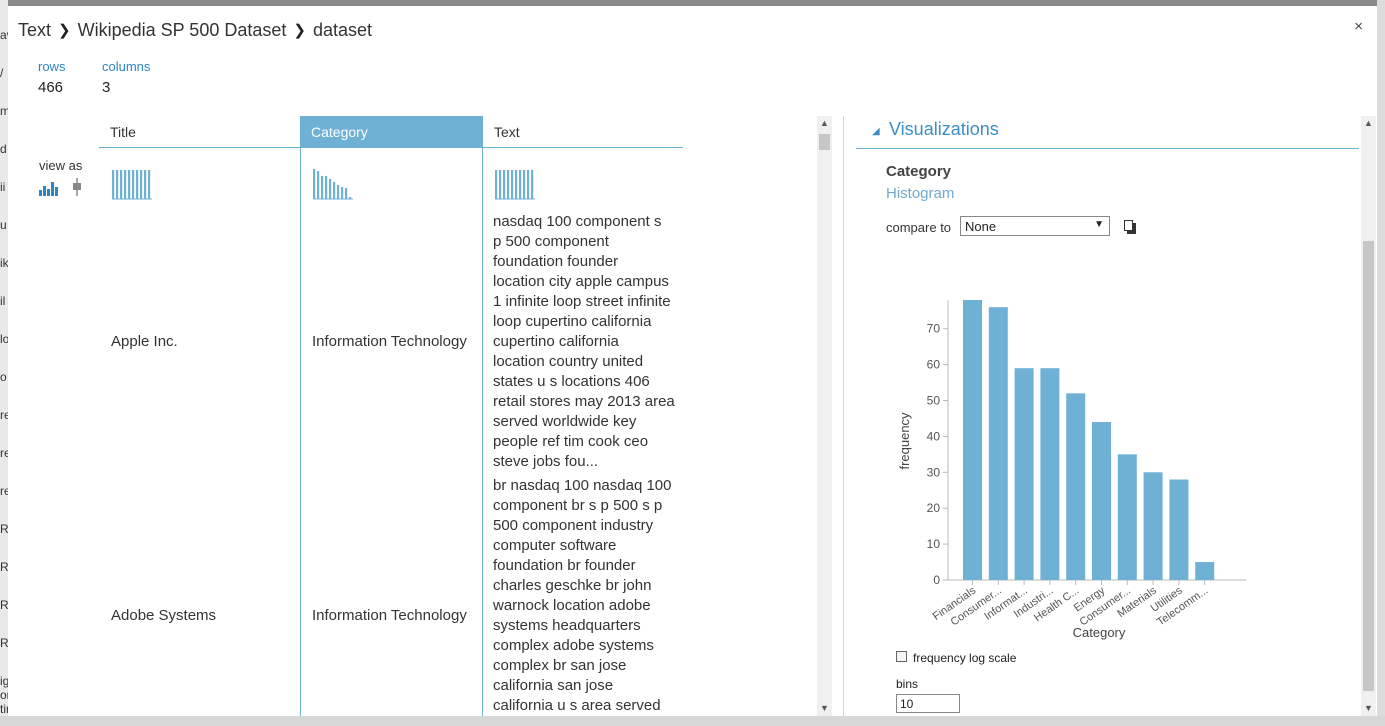  Describe the element at coordinates (389, 341) in the screenshot. I see `cell-category: Information Technology` at that location.